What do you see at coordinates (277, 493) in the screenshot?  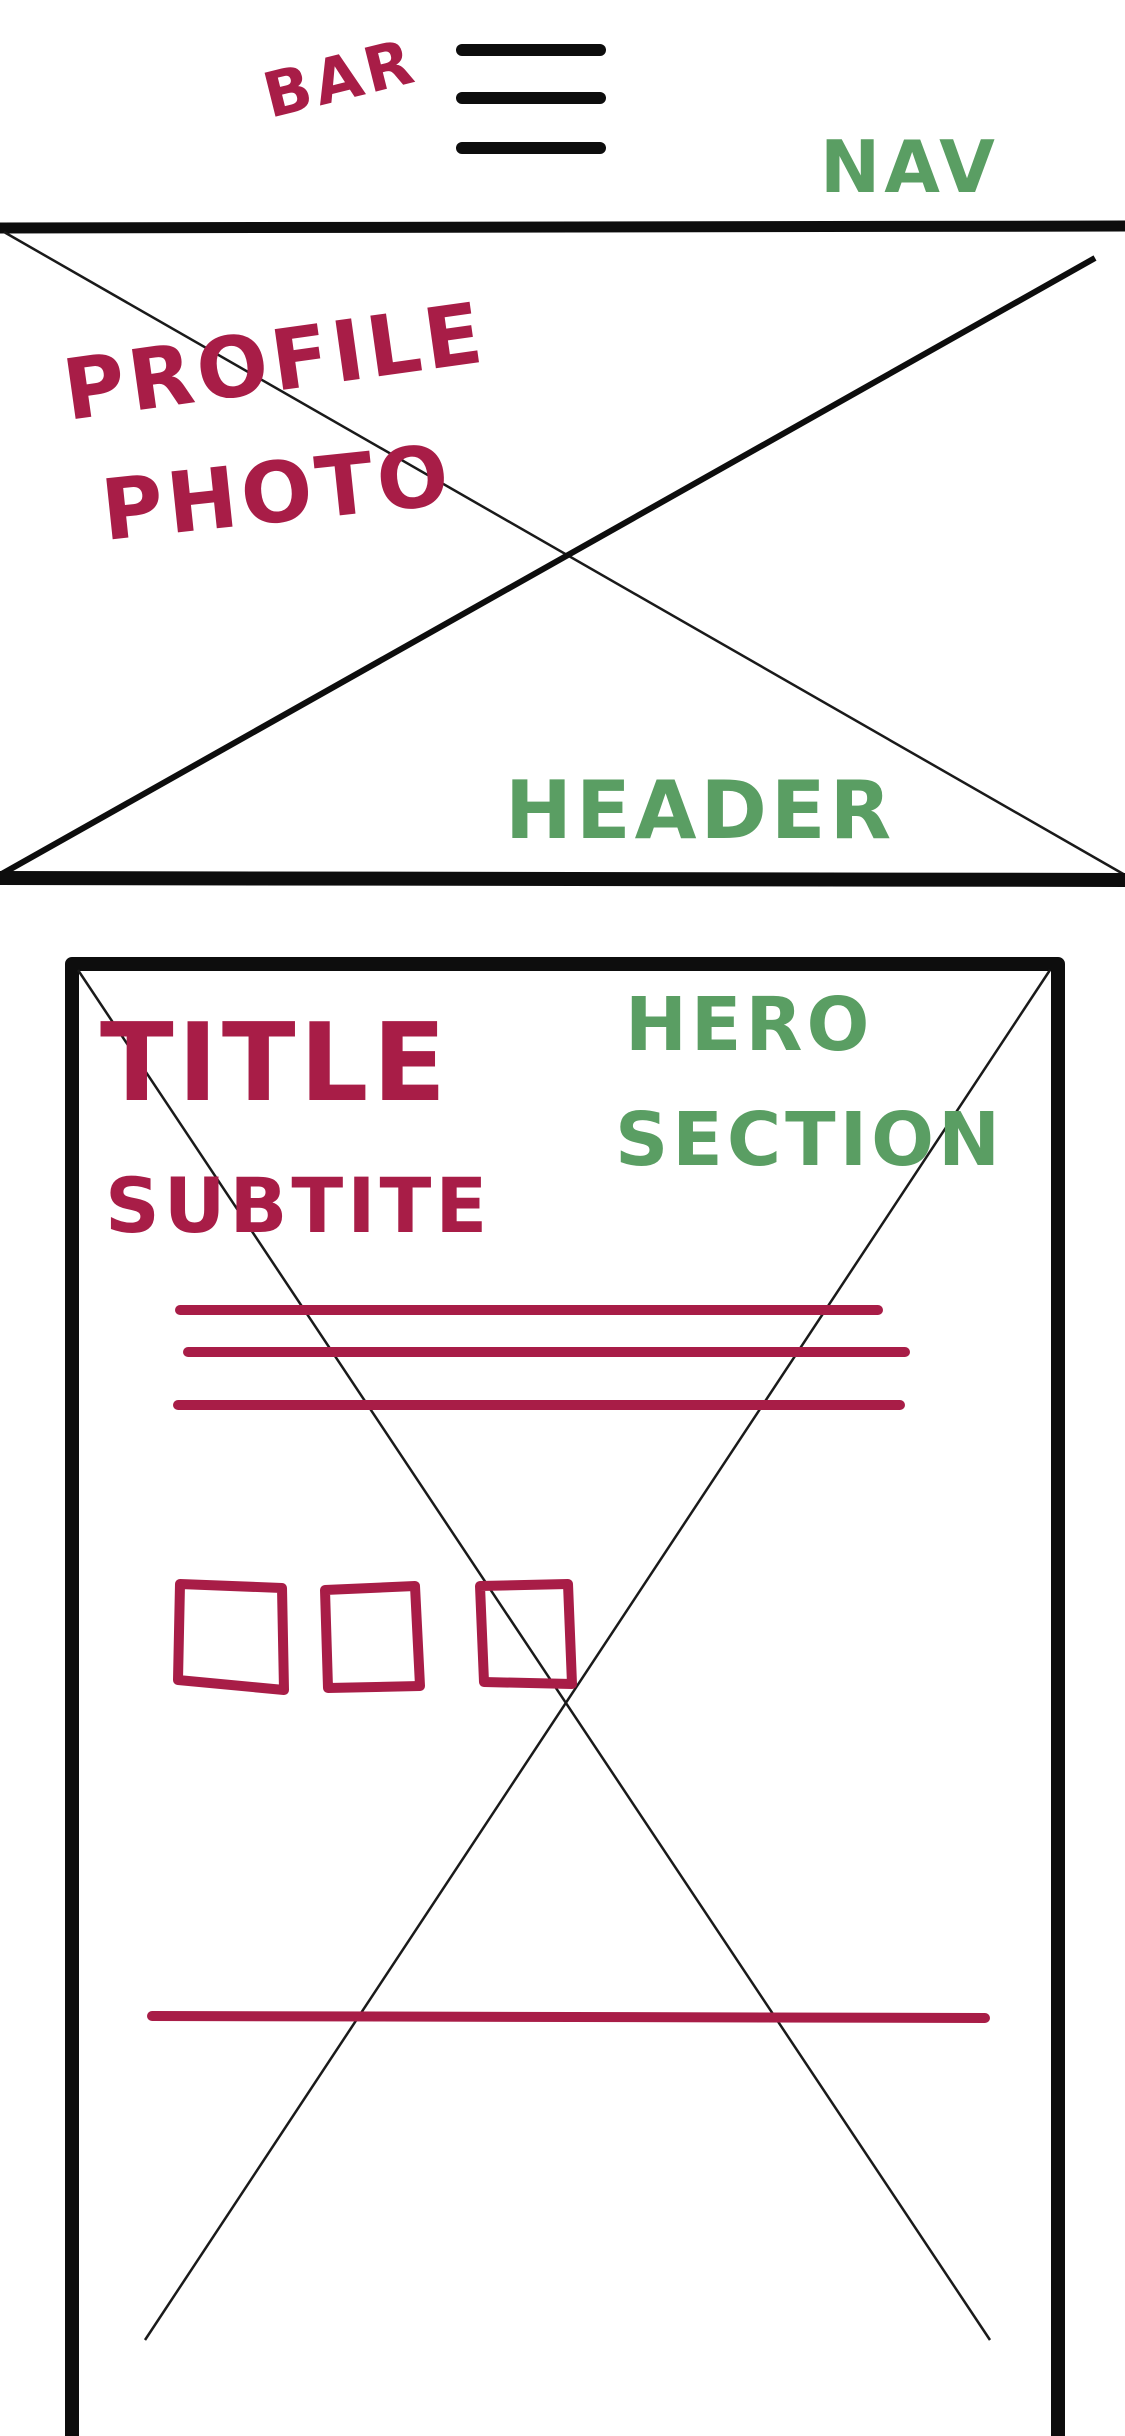 I see `profile-photo-annotation-line2: PHOTO` at bounding box center [277, 493].